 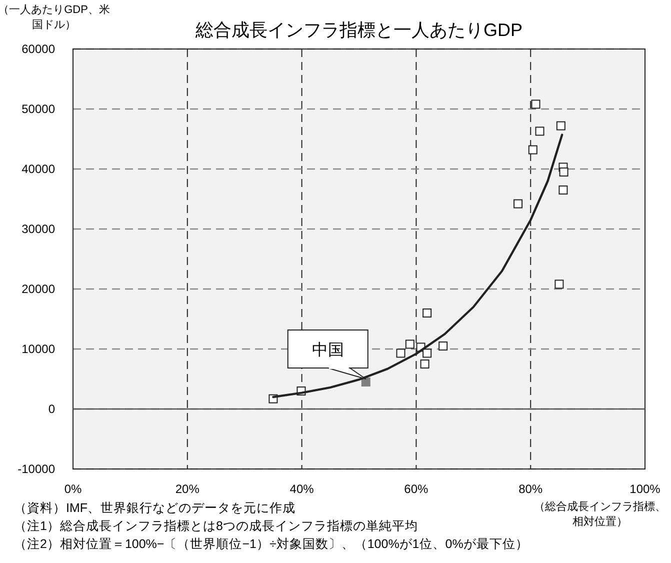 I want to click on y-axis-title: （一人あたりGDP、米国ドル）, so click(x=55, y=18).